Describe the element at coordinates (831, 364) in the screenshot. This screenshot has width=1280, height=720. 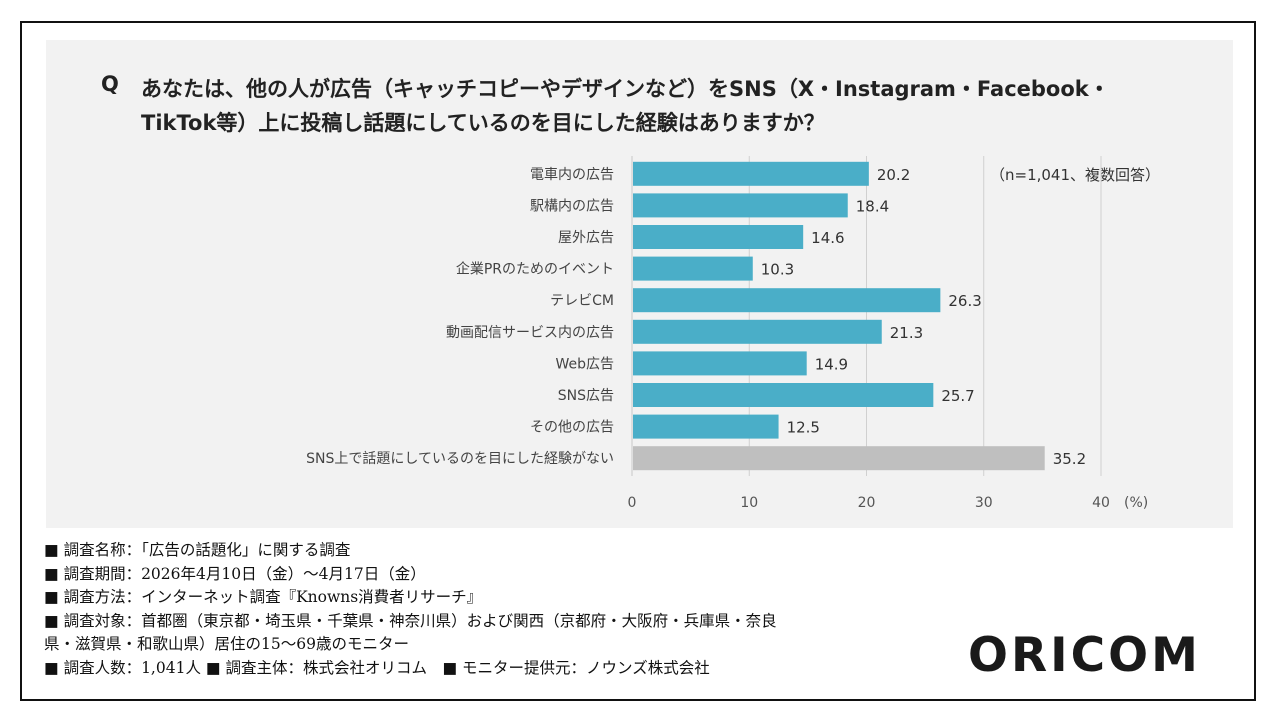
I see `value-label: 14.9` at that location.